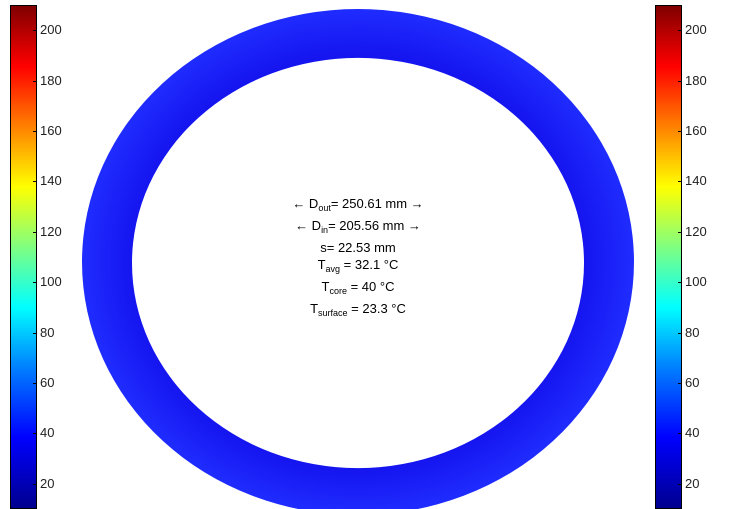  What do you see at coordinates (696, 282) in the screenshot?
I see `colorbar-right-tick-100: 100` at bounding box center [696, 282].